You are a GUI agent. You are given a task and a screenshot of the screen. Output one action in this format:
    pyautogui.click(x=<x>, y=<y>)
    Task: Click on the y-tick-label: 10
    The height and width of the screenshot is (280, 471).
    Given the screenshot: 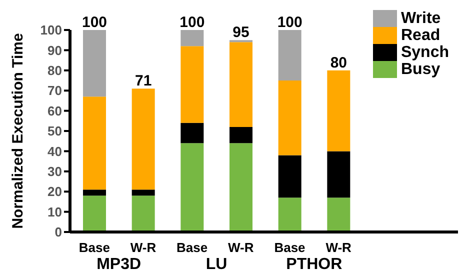 What is the action you would take?
    pyautogui.click(x=55, y=212)
    